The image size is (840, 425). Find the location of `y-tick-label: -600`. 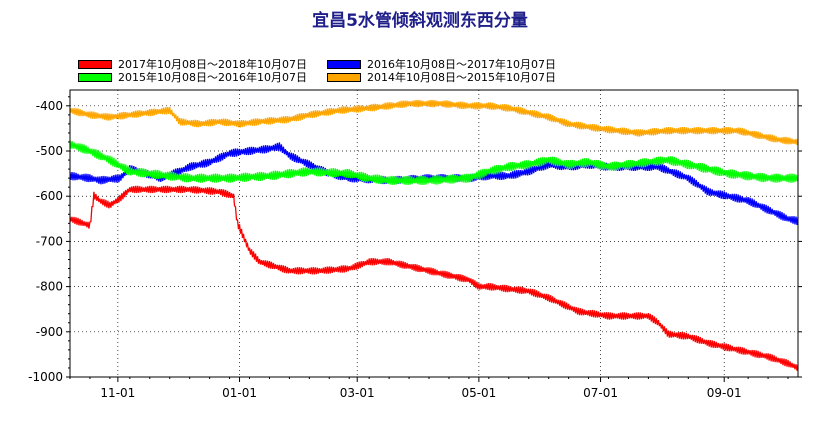

y-tick-label: -600 is located at coordinates (49, 196).